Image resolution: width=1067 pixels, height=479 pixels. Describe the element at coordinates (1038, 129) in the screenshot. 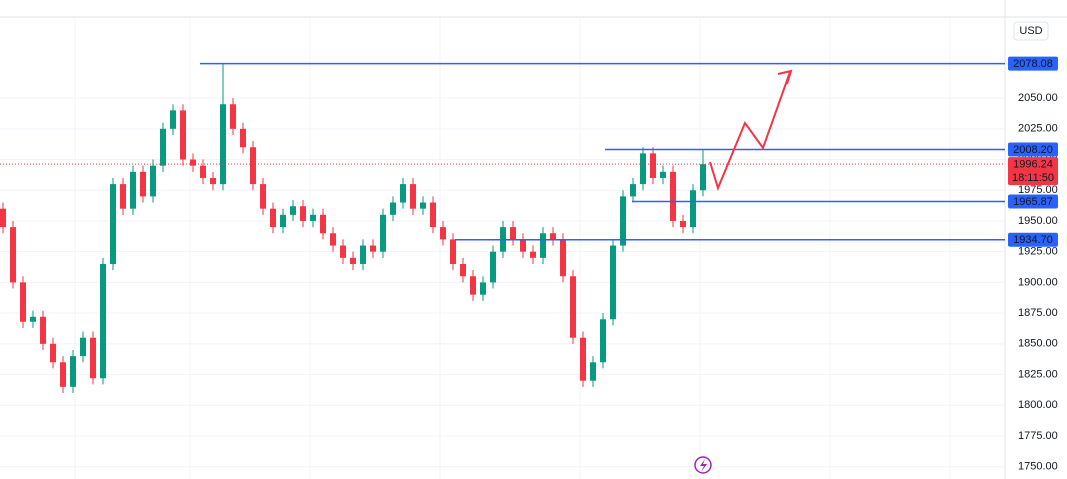

I see `y-tick-label: 2025.00` at that location.